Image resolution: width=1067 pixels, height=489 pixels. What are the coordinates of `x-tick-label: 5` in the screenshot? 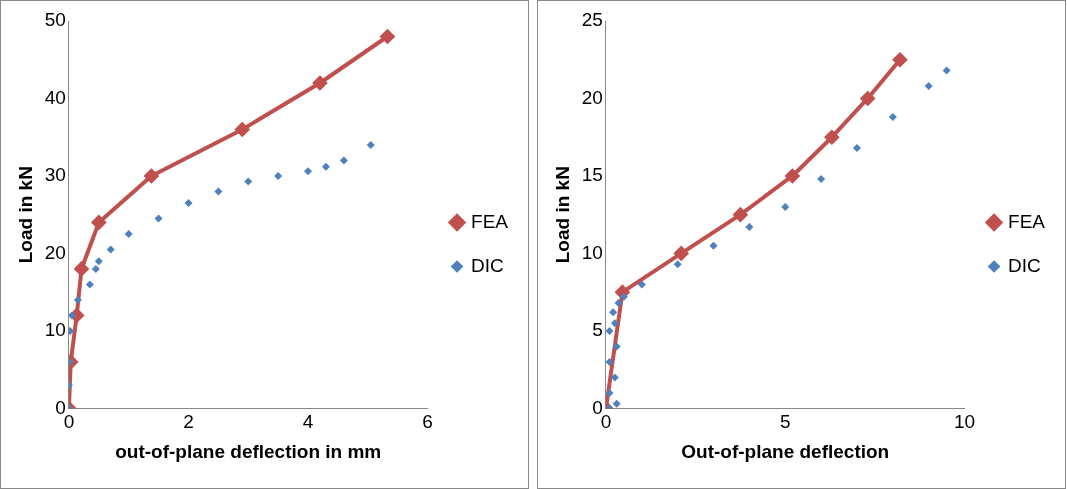 It's located at (785, 422).